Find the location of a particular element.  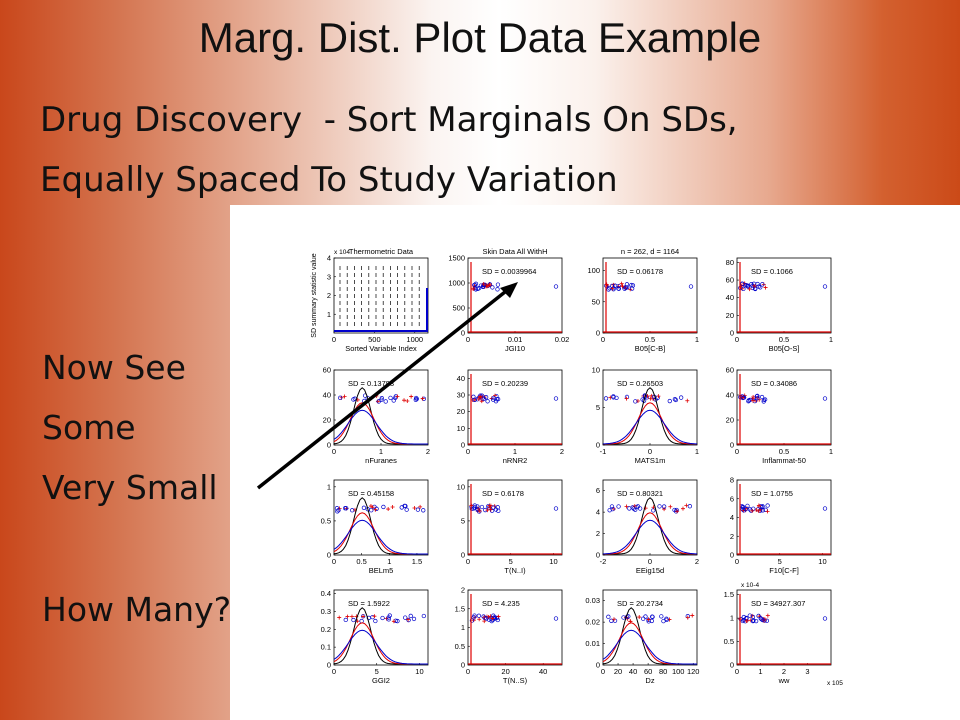

y-tick-label: 8 is located at coordinates (732, 480).